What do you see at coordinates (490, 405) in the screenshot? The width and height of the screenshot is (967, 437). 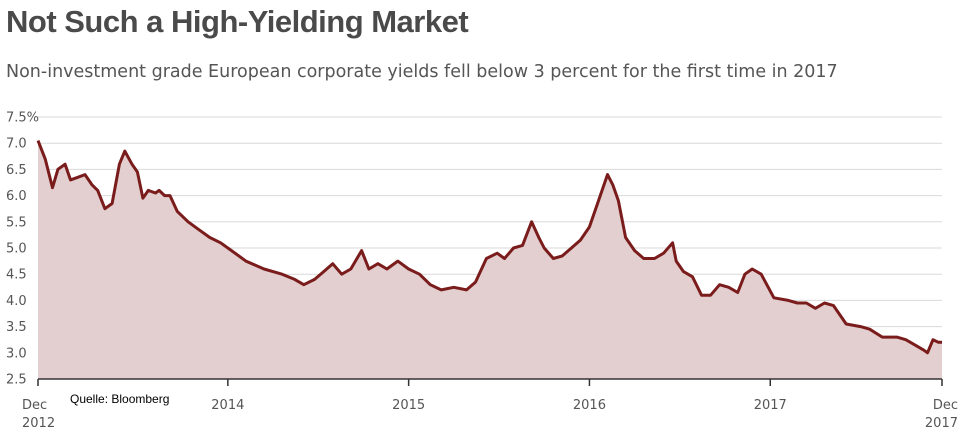 I see `x-axis-ticks: Dec 2012 2014 2015 2016 2017 Dec 2017` at bounding box center [490, 405].